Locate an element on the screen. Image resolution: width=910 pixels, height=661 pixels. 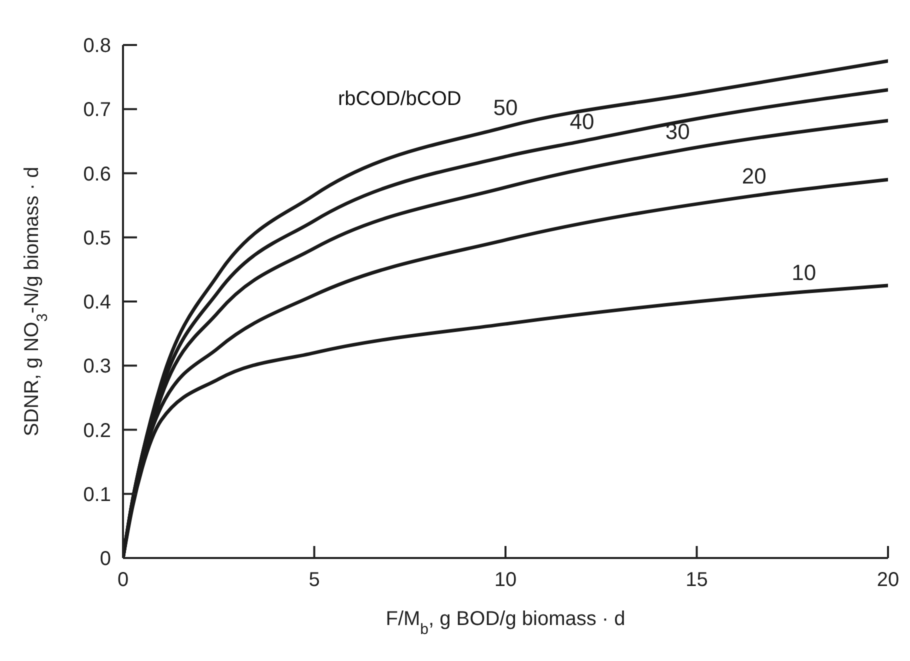
series-label: 50 is located at coordinates (505, 107).